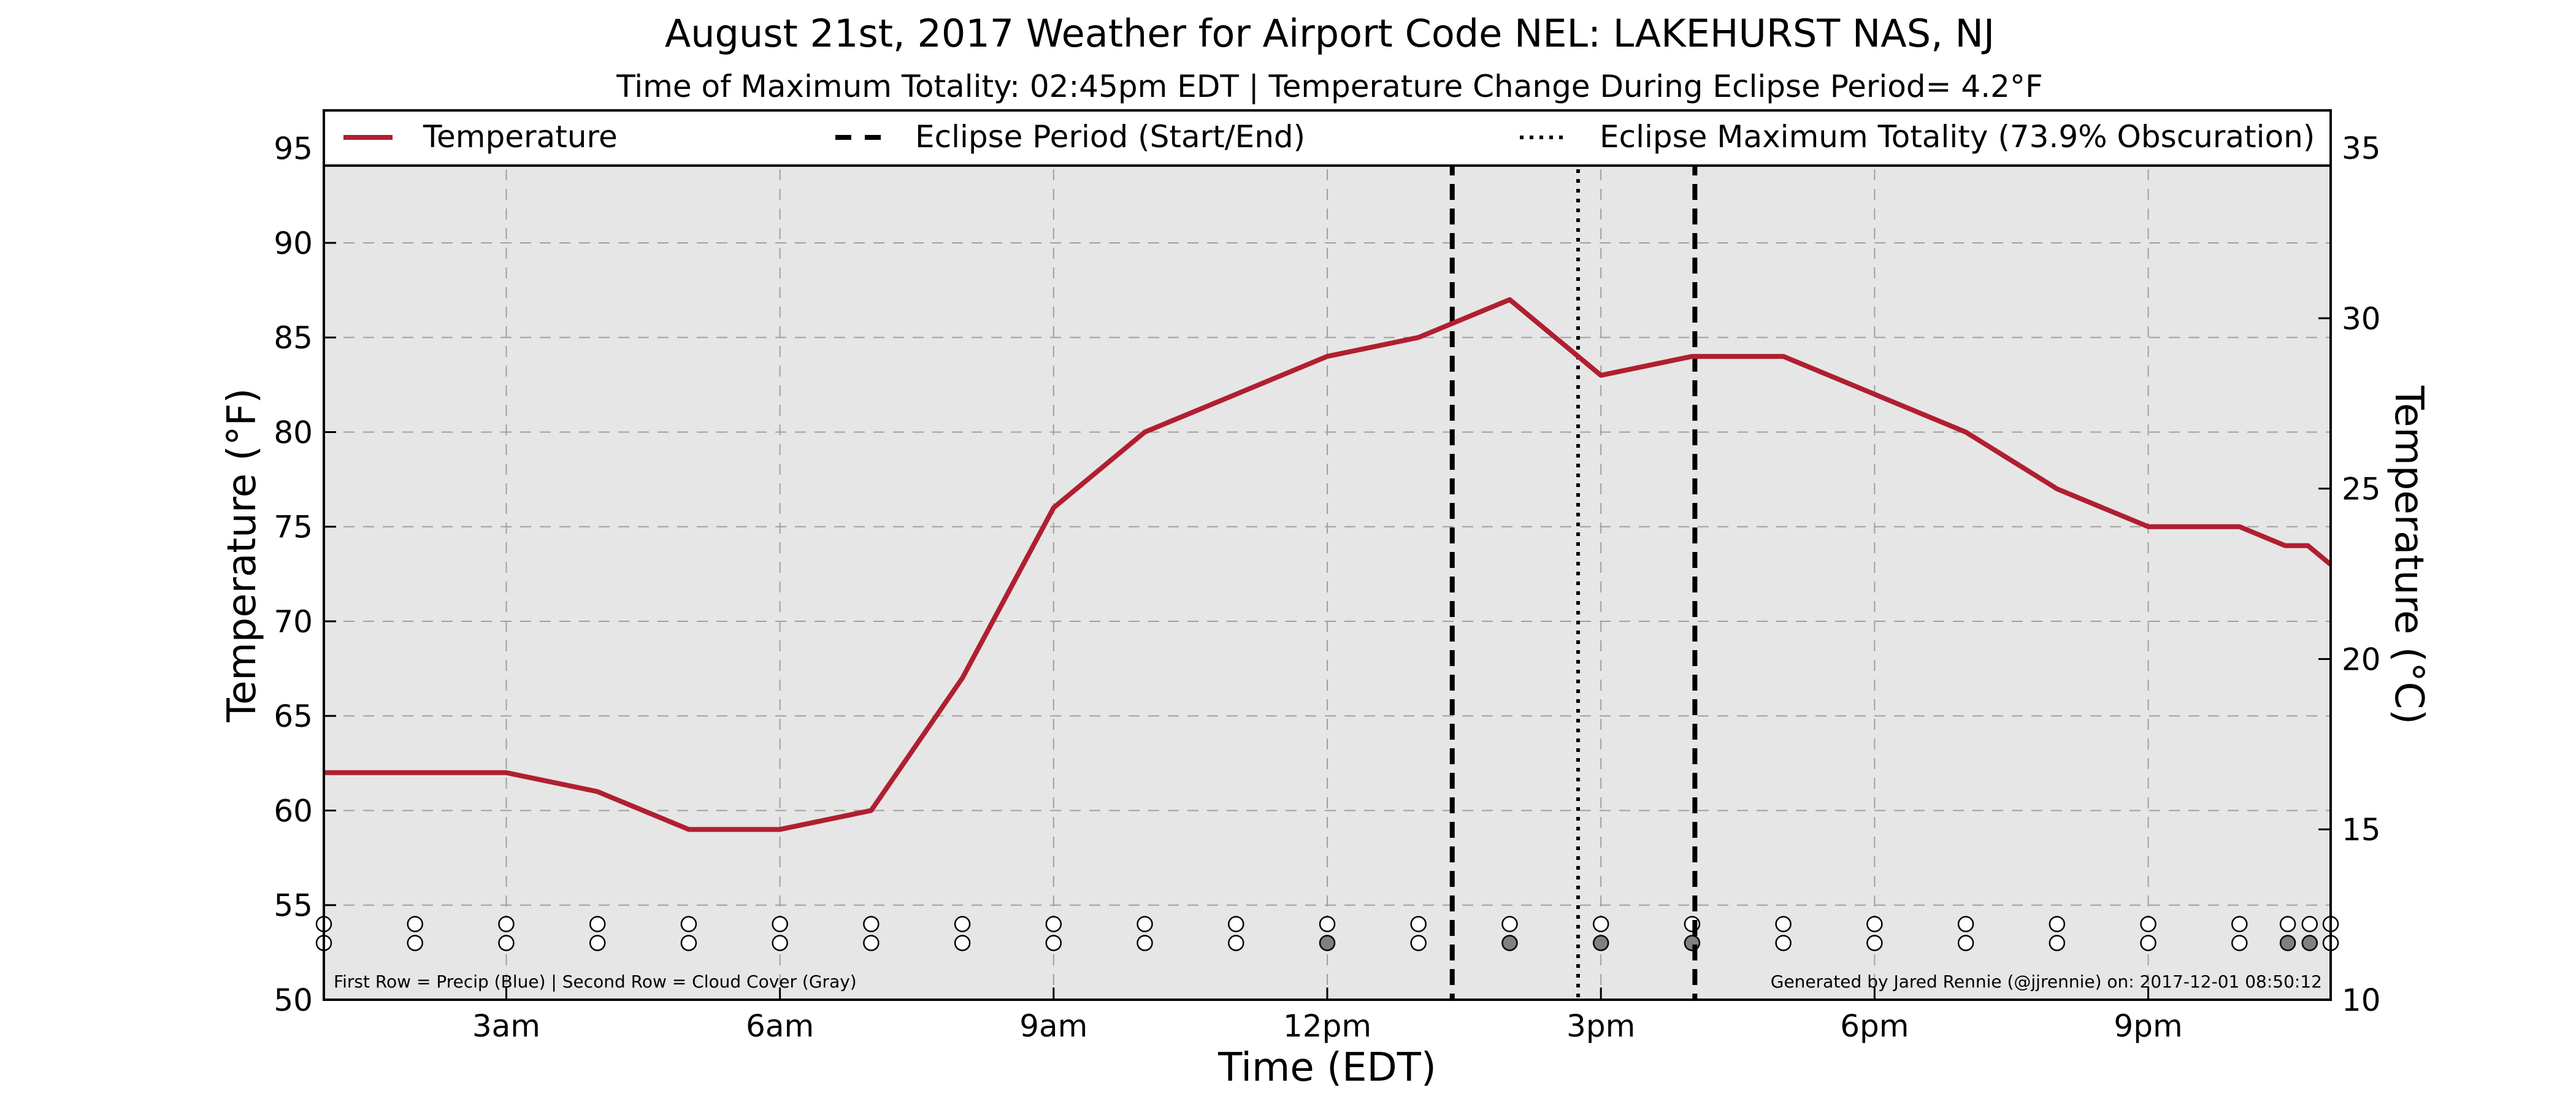  I want to click on legend-item-eclipse-period: Eclipse Period (Start/End), so click(1070, 137).